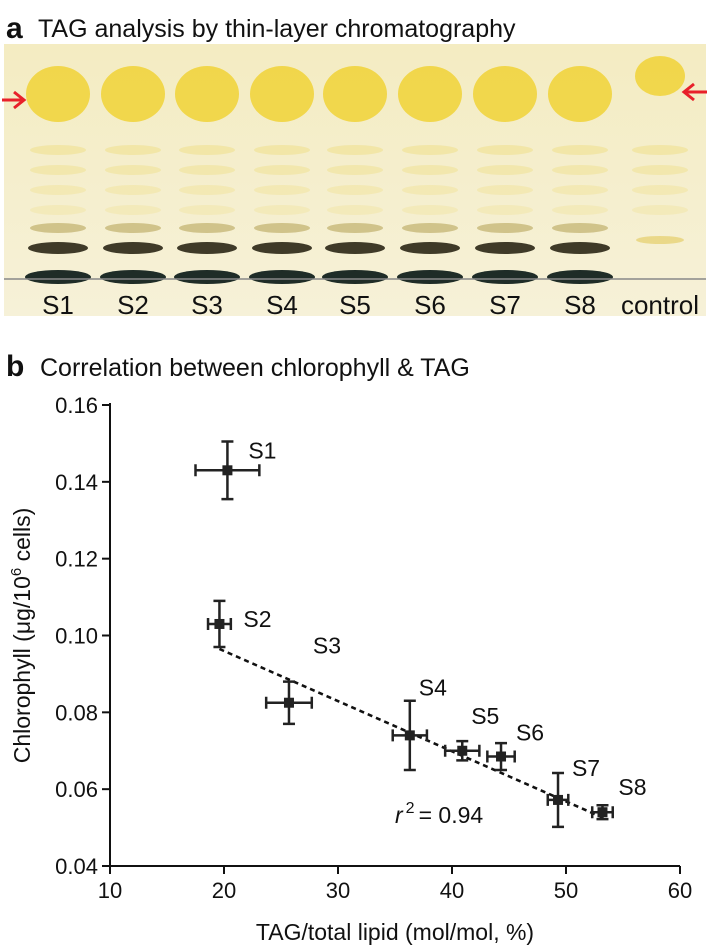 Image resolution: width=711 pixels, height=949 pixels. Describe the element at coordinates (566, 890) in the screenshot. I see `x-tick-label: 50` at that location.